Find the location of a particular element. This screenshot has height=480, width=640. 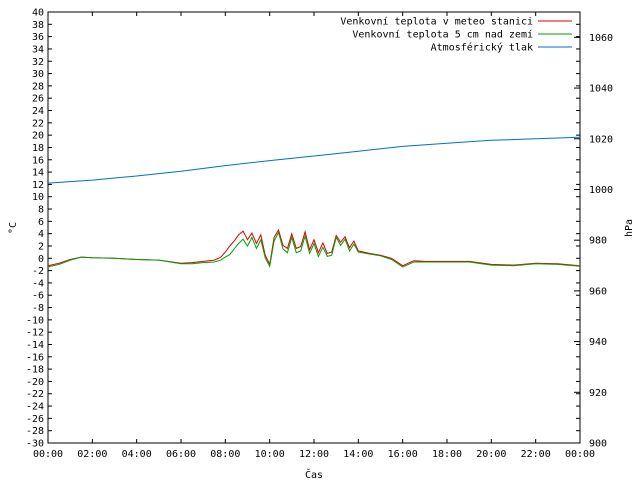

y-tick-label: 24 is located at coordinates (38, 111).